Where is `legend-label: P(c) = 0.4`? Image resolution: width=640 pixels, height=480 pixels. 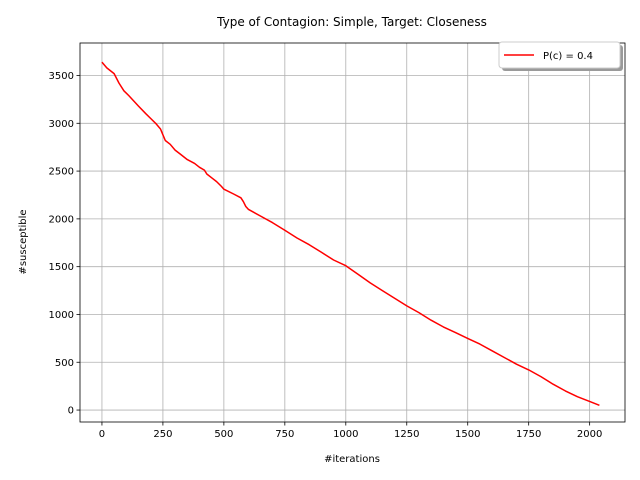
legend-label: P(c) = 0.4 is located at coordinates (568, 56).